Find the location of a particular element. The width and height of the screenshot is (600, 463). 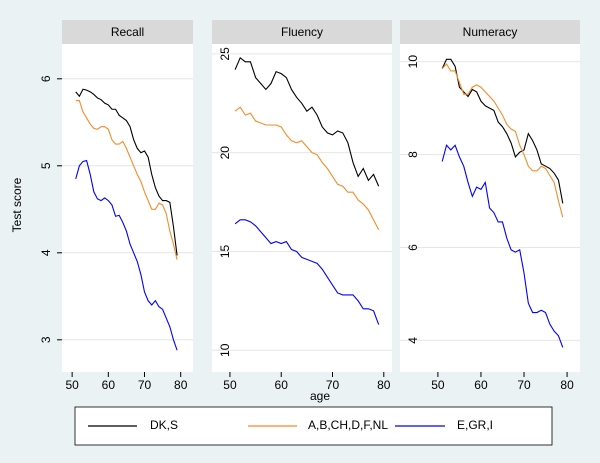

panel-title: Numeracy is located at coordinates (490, 32).